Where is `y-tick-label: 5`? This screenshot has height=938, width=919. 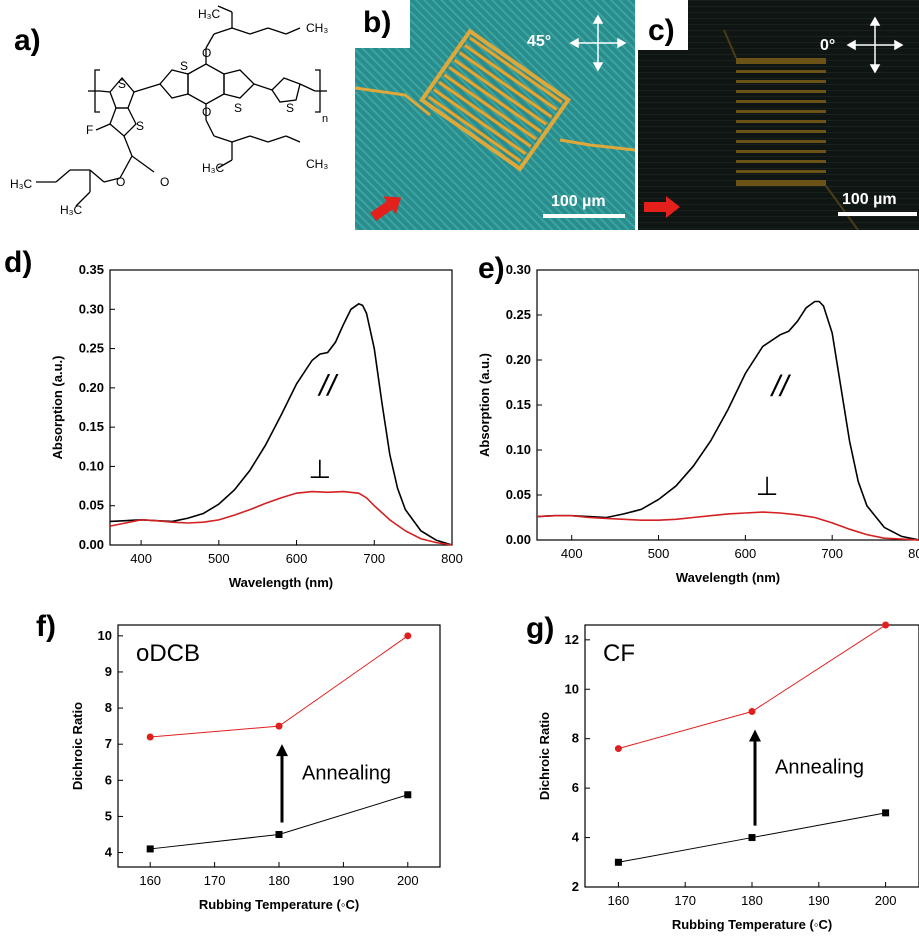
y-tick-label: 5 is located at coordinates (108, 815).